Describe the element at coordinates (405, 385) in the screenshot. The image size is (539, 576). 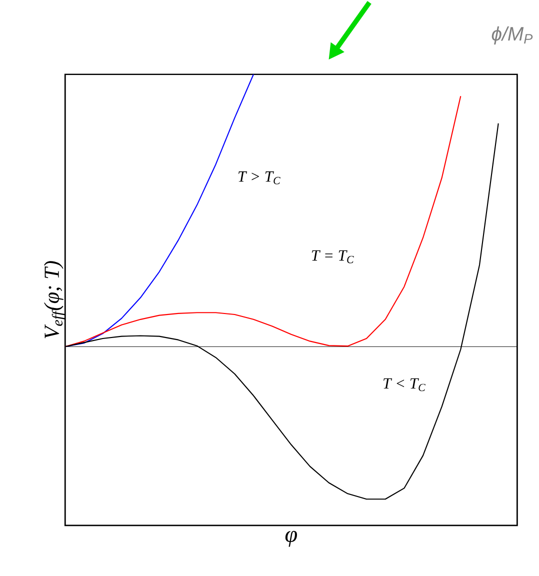
I see `annotation: T < T$_{C}$` at that location.